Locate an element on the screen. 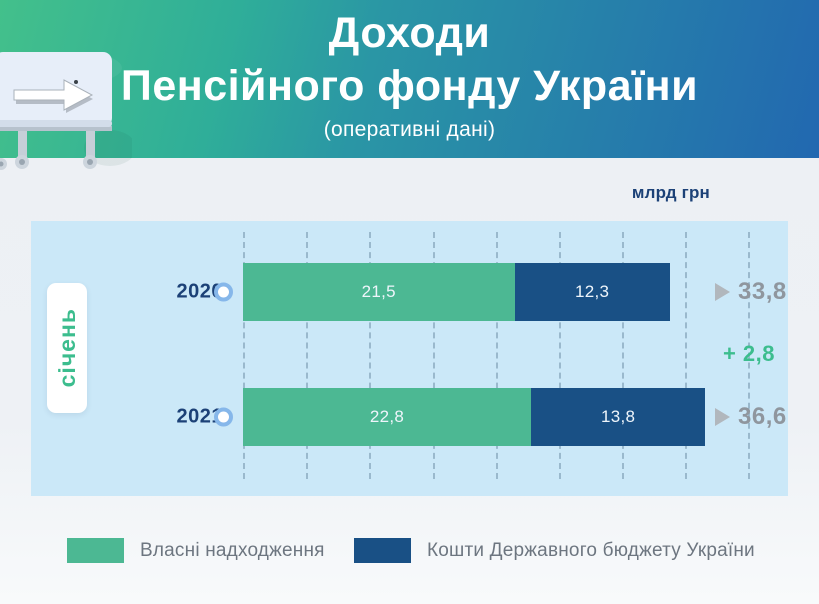  year-label-2021: 2021 is located at coordinates (199, 416).